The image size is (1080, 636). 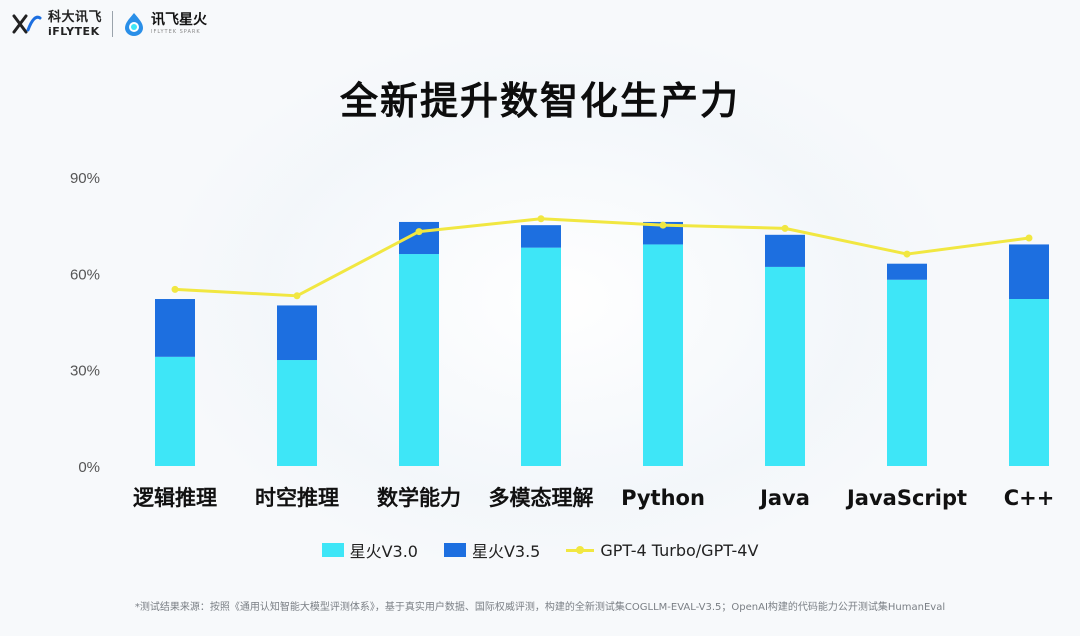 I want to click on page-title: 全新提升数智化生产力, so click(x=539, y=101).